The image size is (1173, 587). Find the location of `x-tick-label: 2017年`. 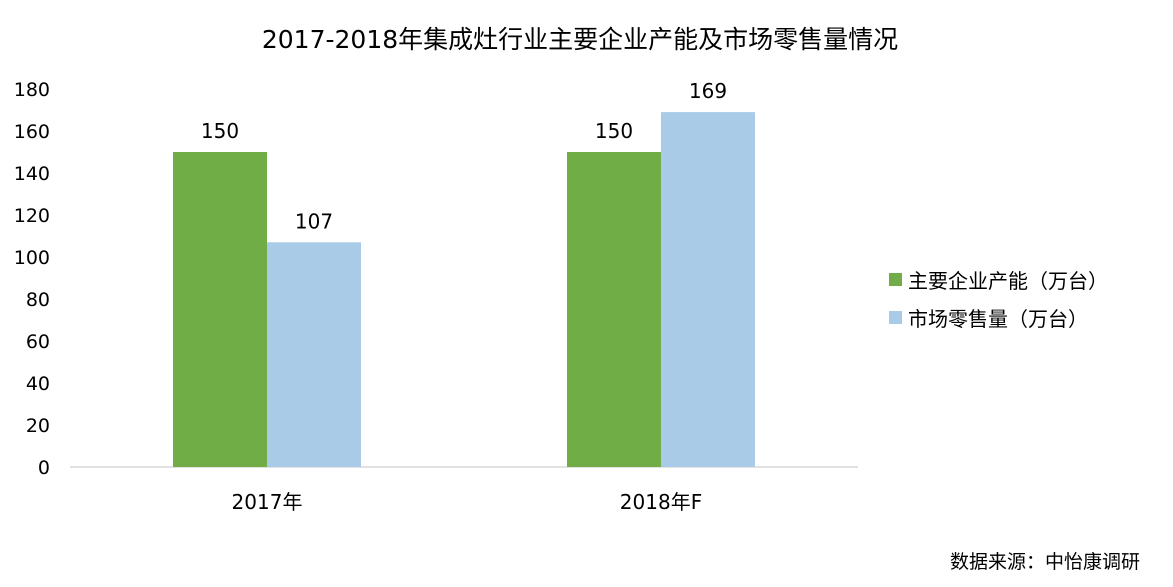

x-tick-label: 2017年 is located at coordinates (267, 502).